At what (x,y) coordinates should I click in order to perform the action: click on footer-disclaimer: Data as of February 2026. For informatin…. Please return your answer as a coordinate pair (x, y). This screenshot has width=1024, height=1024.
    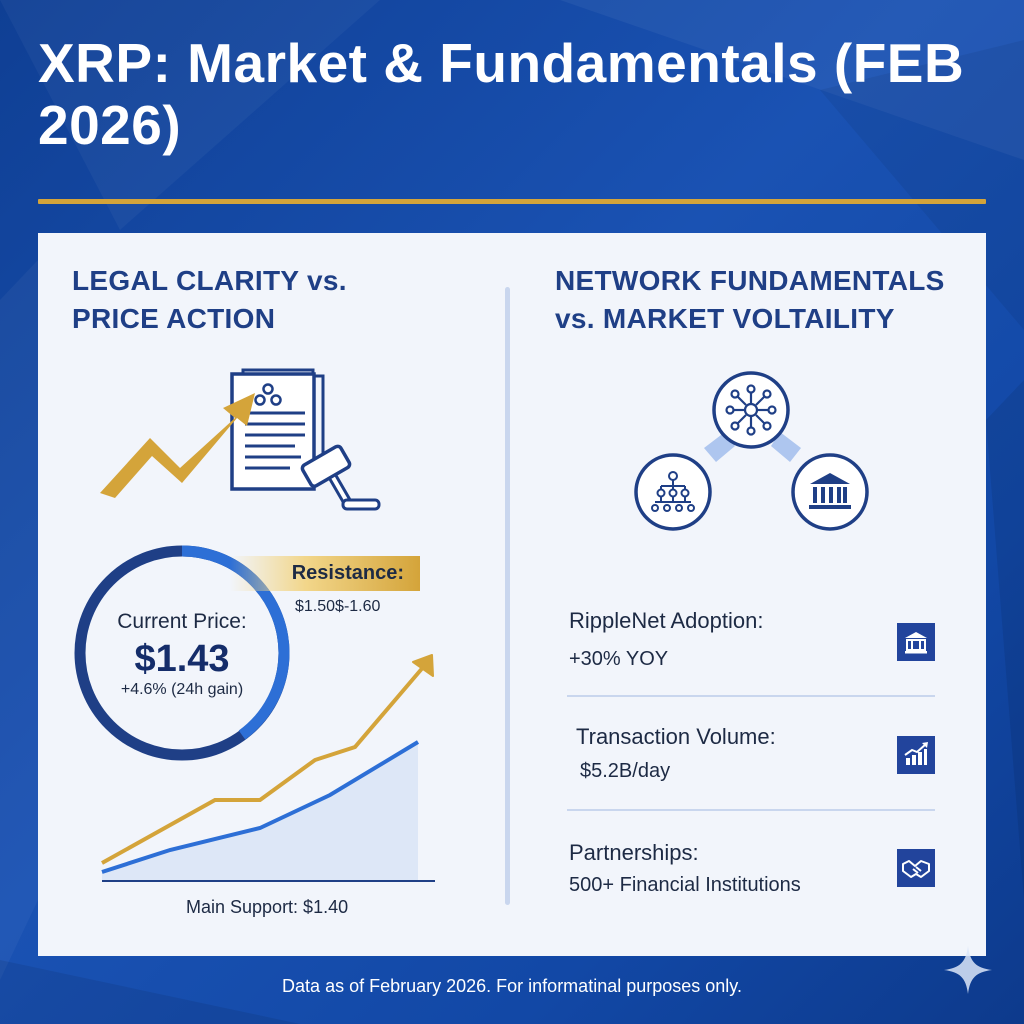
    Looking at the image, I should click on (512, 986).